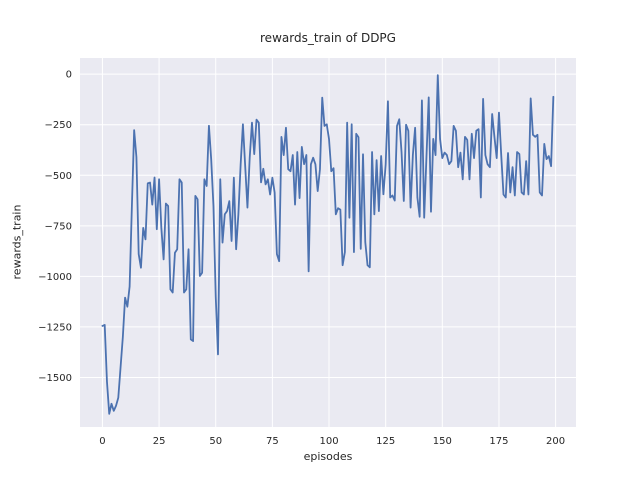 The height and width of the screenshot is (480, 640). Describe the element at coordinates (55, 277) in the screenshot. I see `y-tick-label: −1000` at that location.